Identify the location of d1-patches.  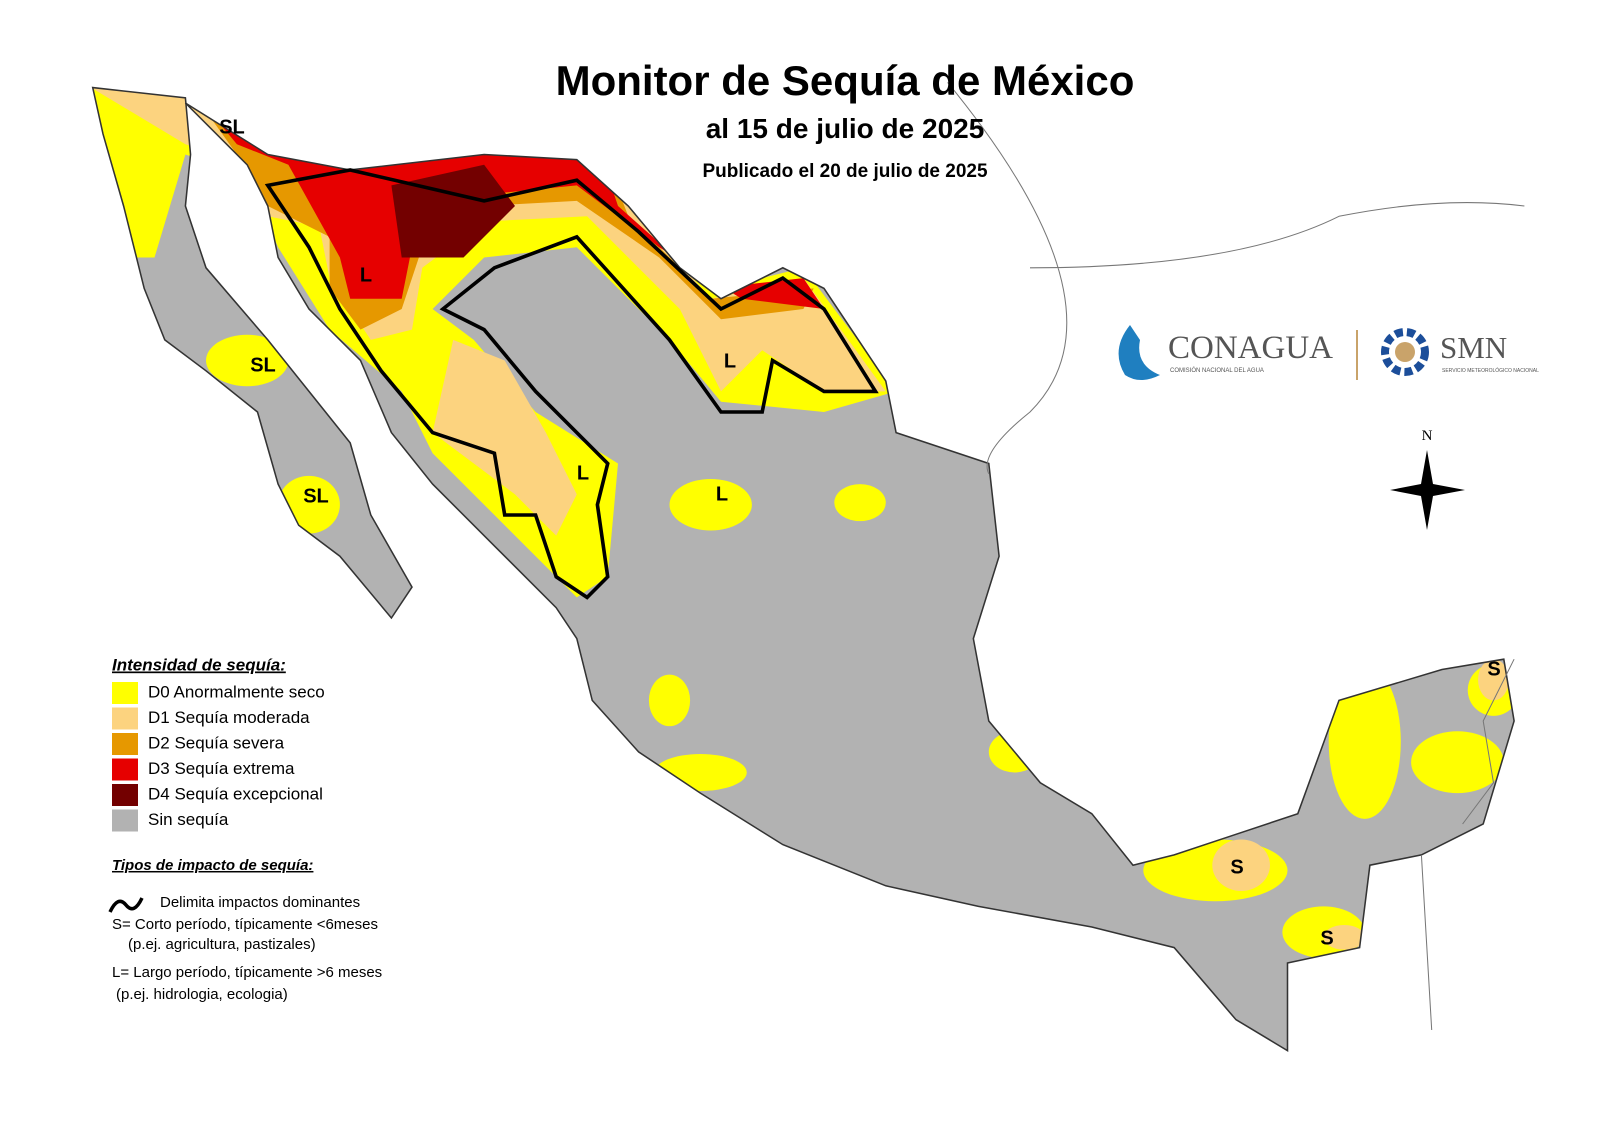
(1360, 804).